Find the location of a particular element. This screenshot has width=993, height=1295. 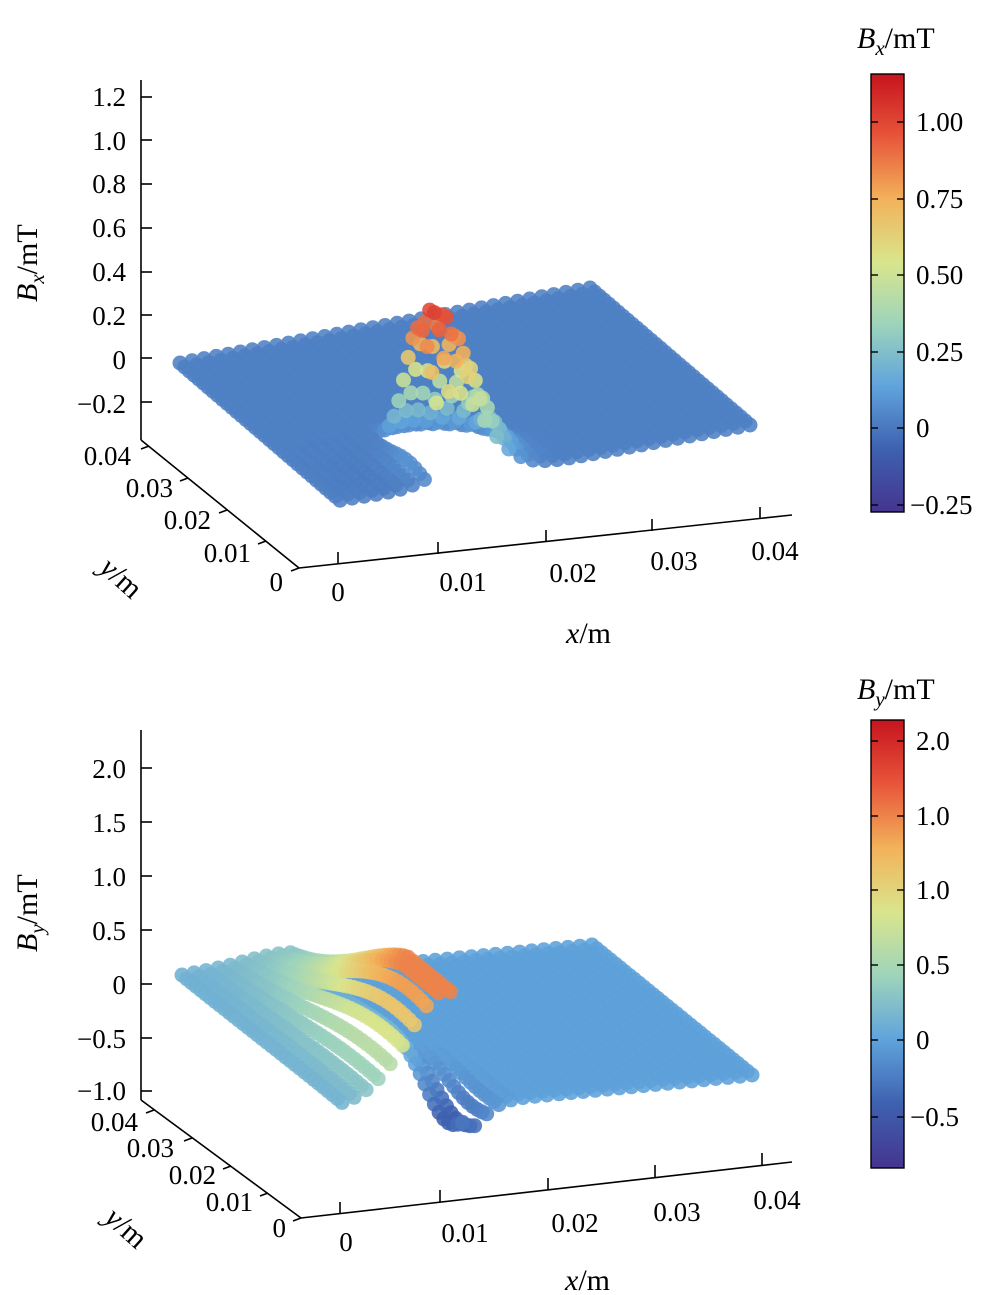

bx-y-tick-labels: 0 0.01 0.02 0.03 0.04 is located at coordinates (183, 519).